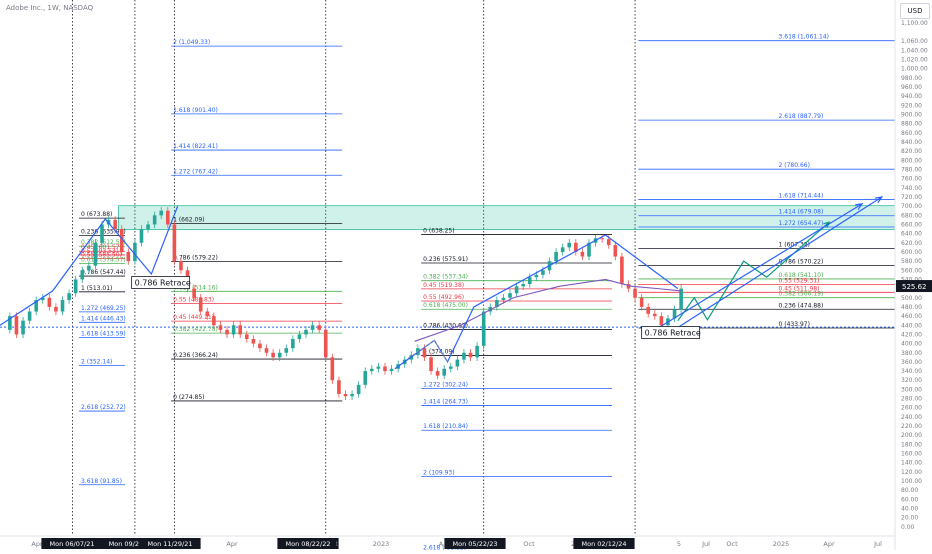 This screenshot has width=932, height=554. I want to click on price-tick-label: 1,020.00, so click(914, 60).